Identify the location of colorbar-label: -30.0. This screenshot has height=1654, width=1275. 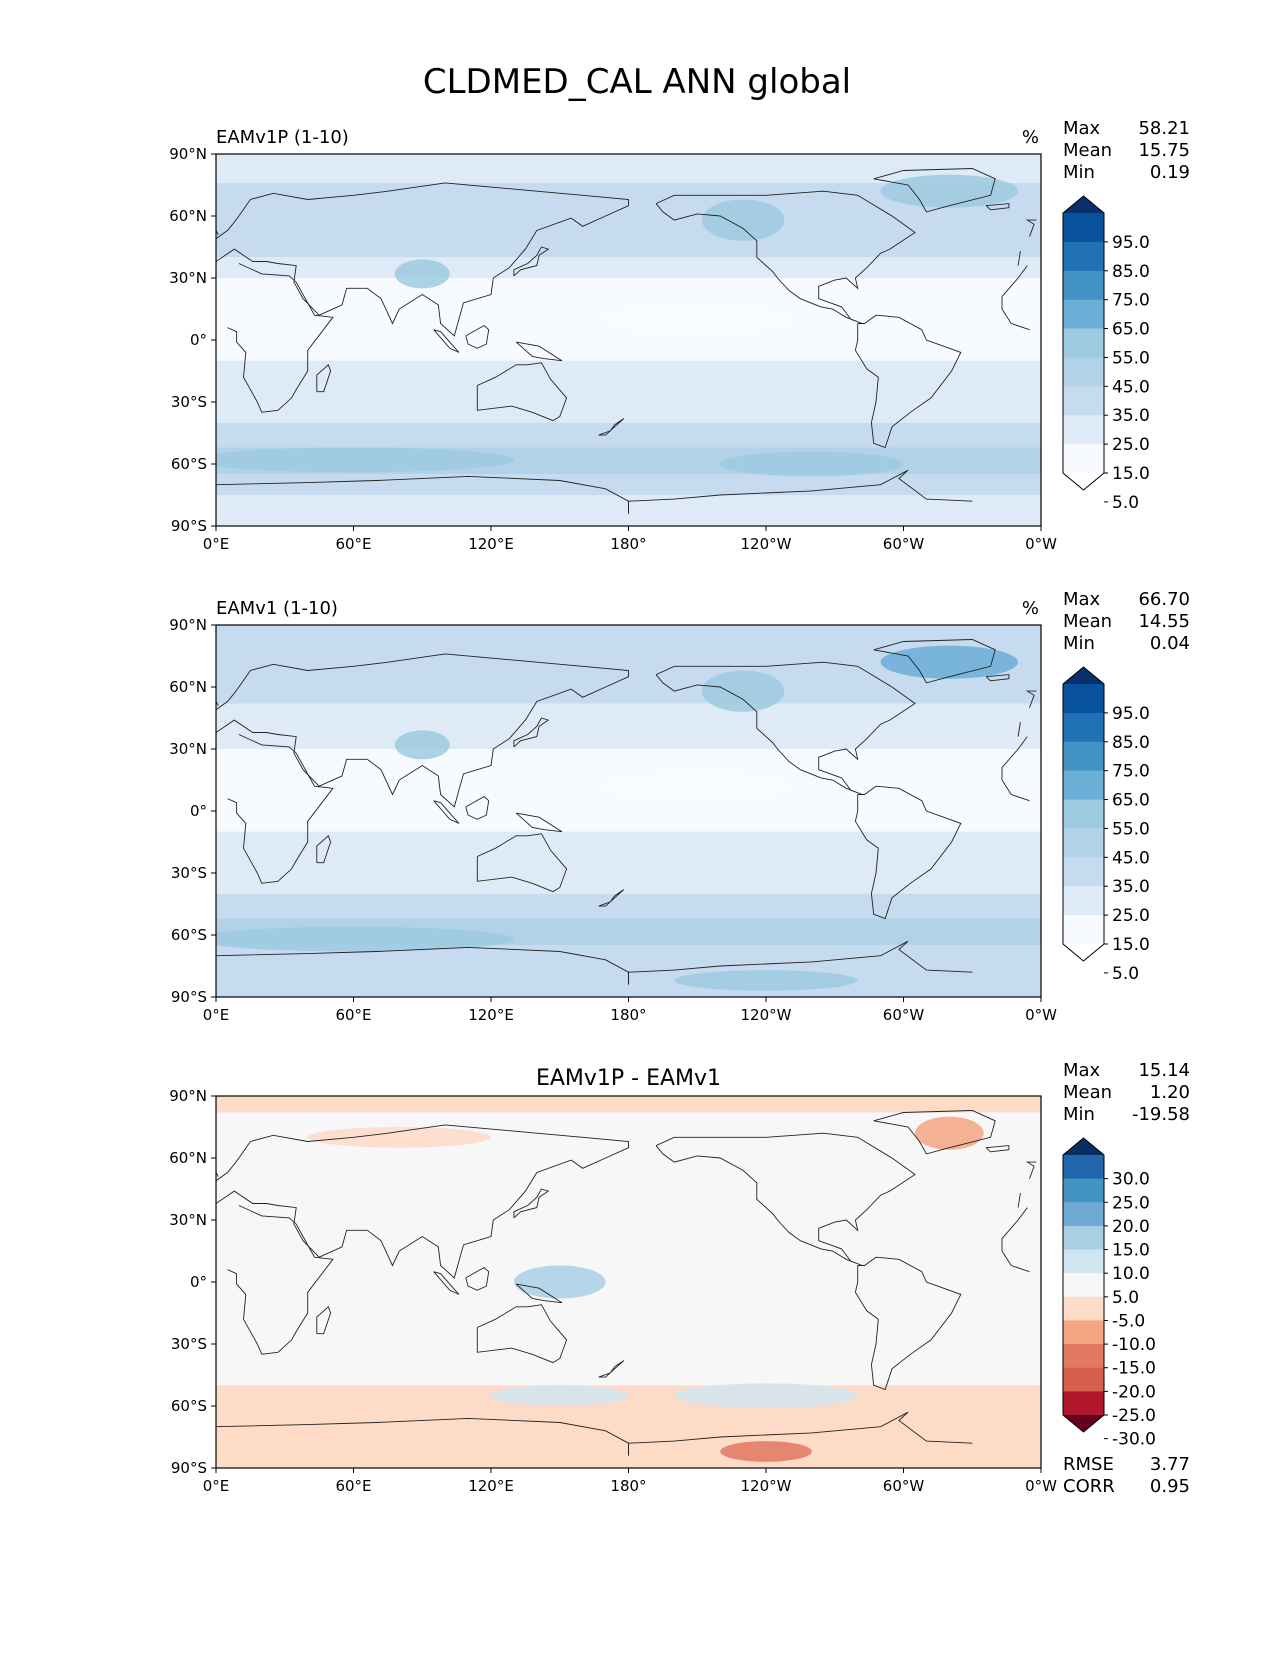
(1134, 1440).